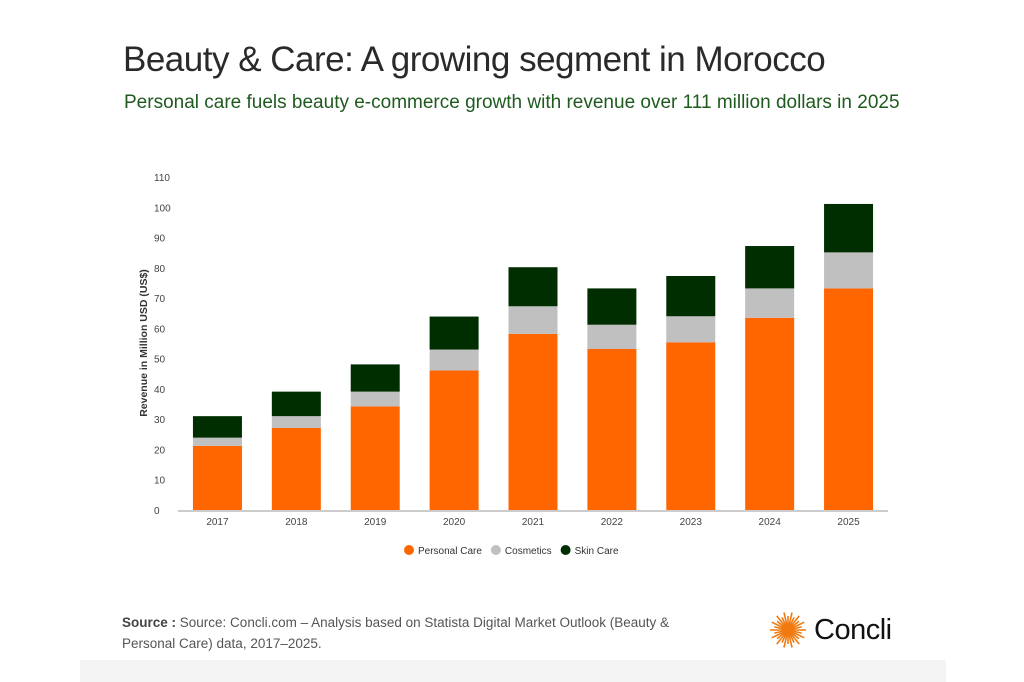 The height and width of the screenshot is (682, 1024). I want to click on bar-personal-care-2021, so click(533, 421).